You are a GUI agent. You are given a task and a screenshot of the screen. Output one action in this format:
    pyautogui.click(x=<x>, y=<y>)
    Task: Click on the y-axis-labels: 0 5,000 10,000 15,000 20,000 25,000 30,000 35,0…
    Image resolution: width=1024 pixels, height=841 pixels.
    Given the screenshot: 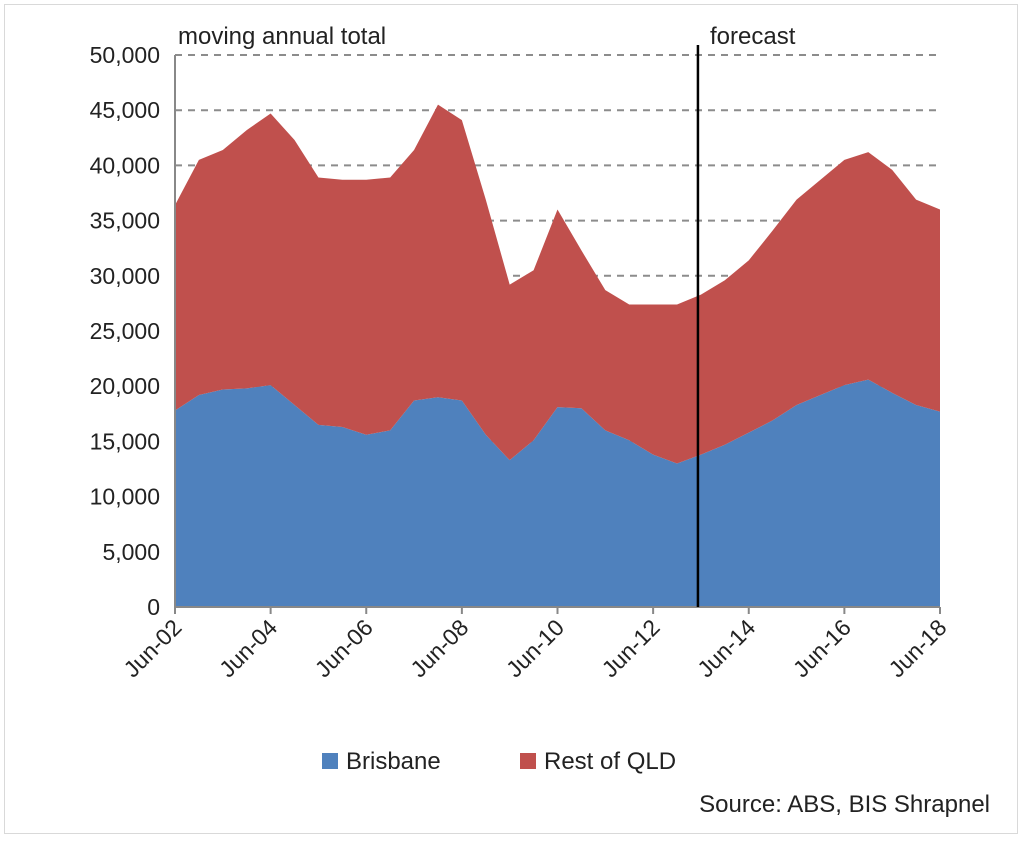 What is the action you would take?
    pyautogui.click(x=125, y=331)
    